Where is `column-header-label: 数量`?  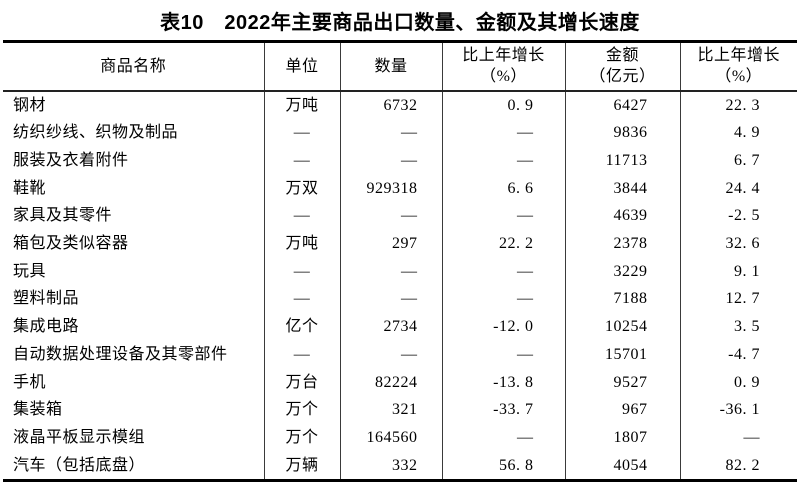 column-header-label: 数量 is located at coordinates (391, 66).